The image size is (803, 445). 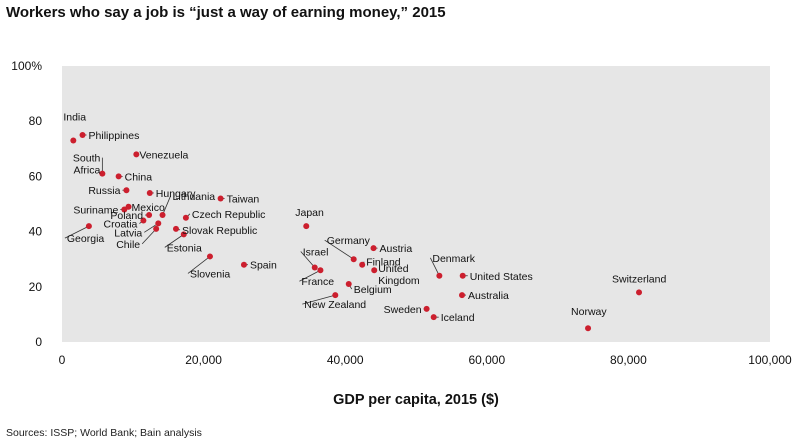 What do you see at coordinates (175, 228) in the screenshot?
I see `point-slovak-republic` at bounding box center [175, 228].